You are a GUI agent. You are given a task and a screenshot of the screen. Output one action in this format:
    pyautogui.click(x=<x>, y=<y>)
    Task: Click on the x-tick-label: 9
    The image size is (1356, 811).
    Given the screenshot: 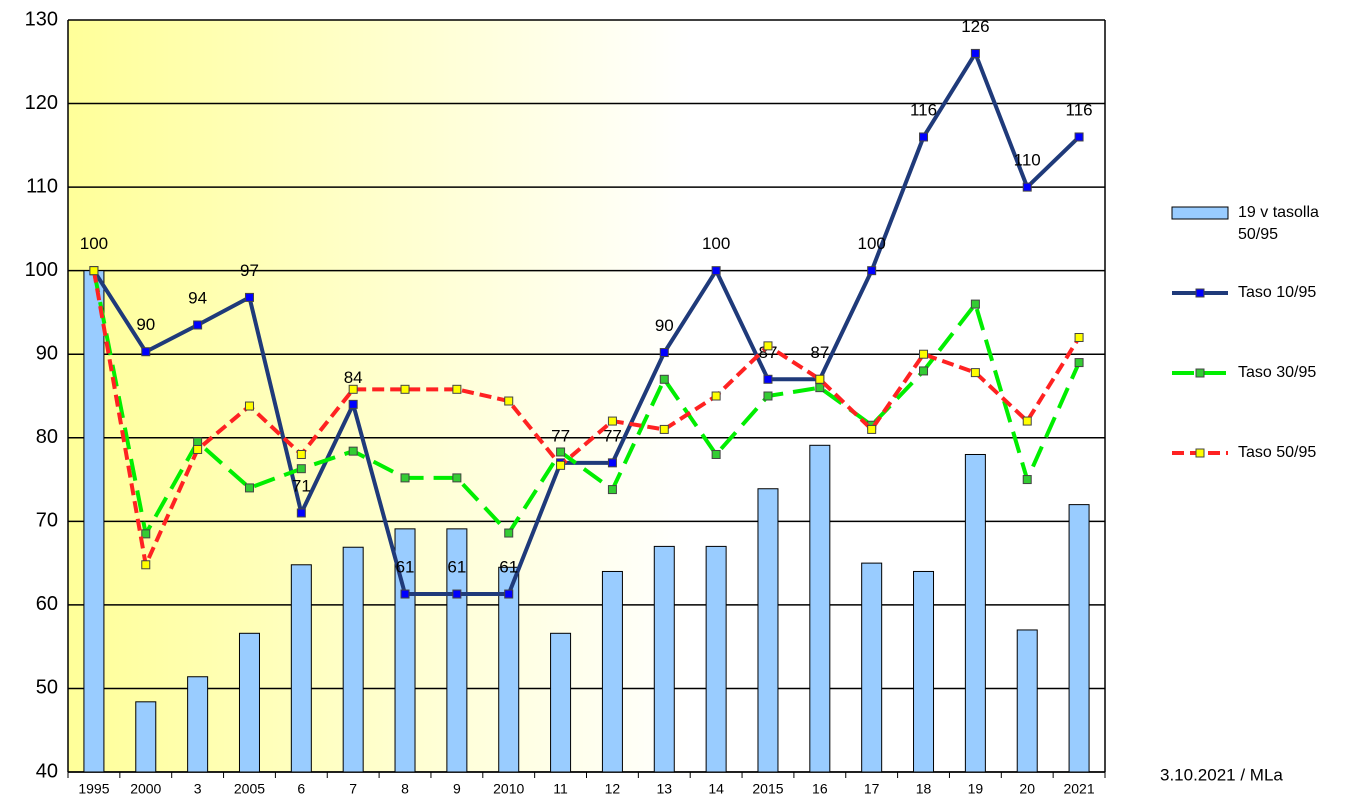 What is the action you would take?
    pyautogui.click(x=457, y=789)
    